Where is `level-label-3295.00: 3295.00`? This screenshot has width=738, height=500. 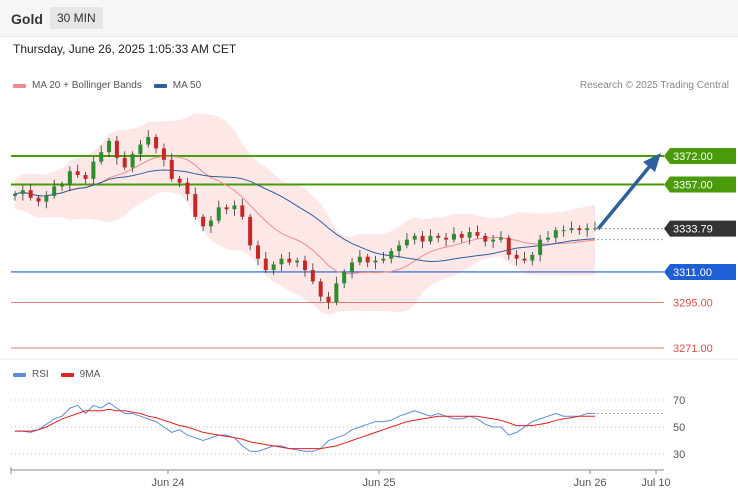 level-label-3295.00: 3295.00 is located at coordinates (693, 303).